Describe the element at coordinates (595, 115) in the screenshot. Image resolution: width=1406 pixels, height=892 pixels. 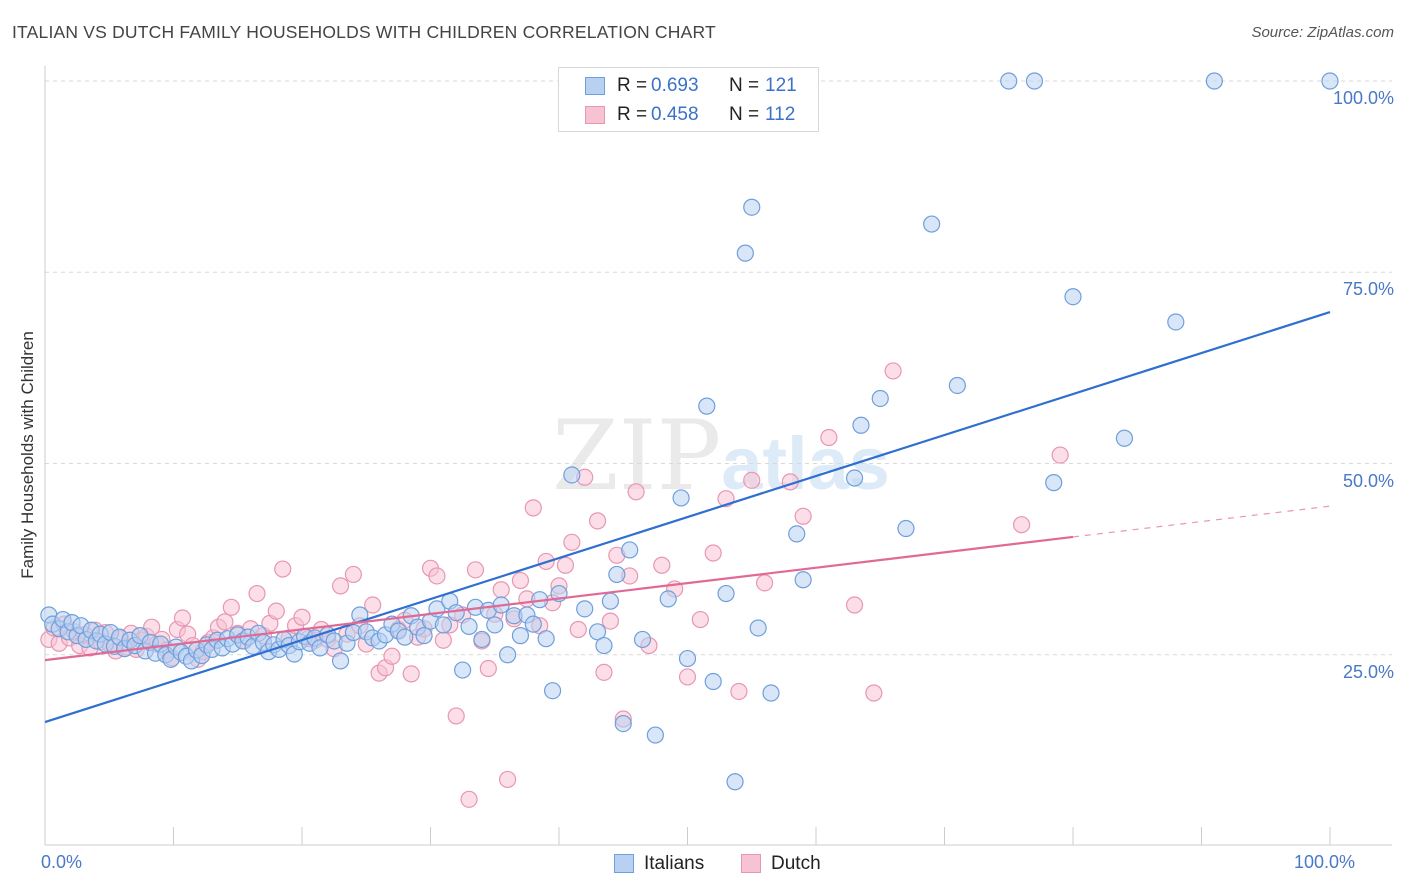
I see `legend-swatch-dutch` at that location.